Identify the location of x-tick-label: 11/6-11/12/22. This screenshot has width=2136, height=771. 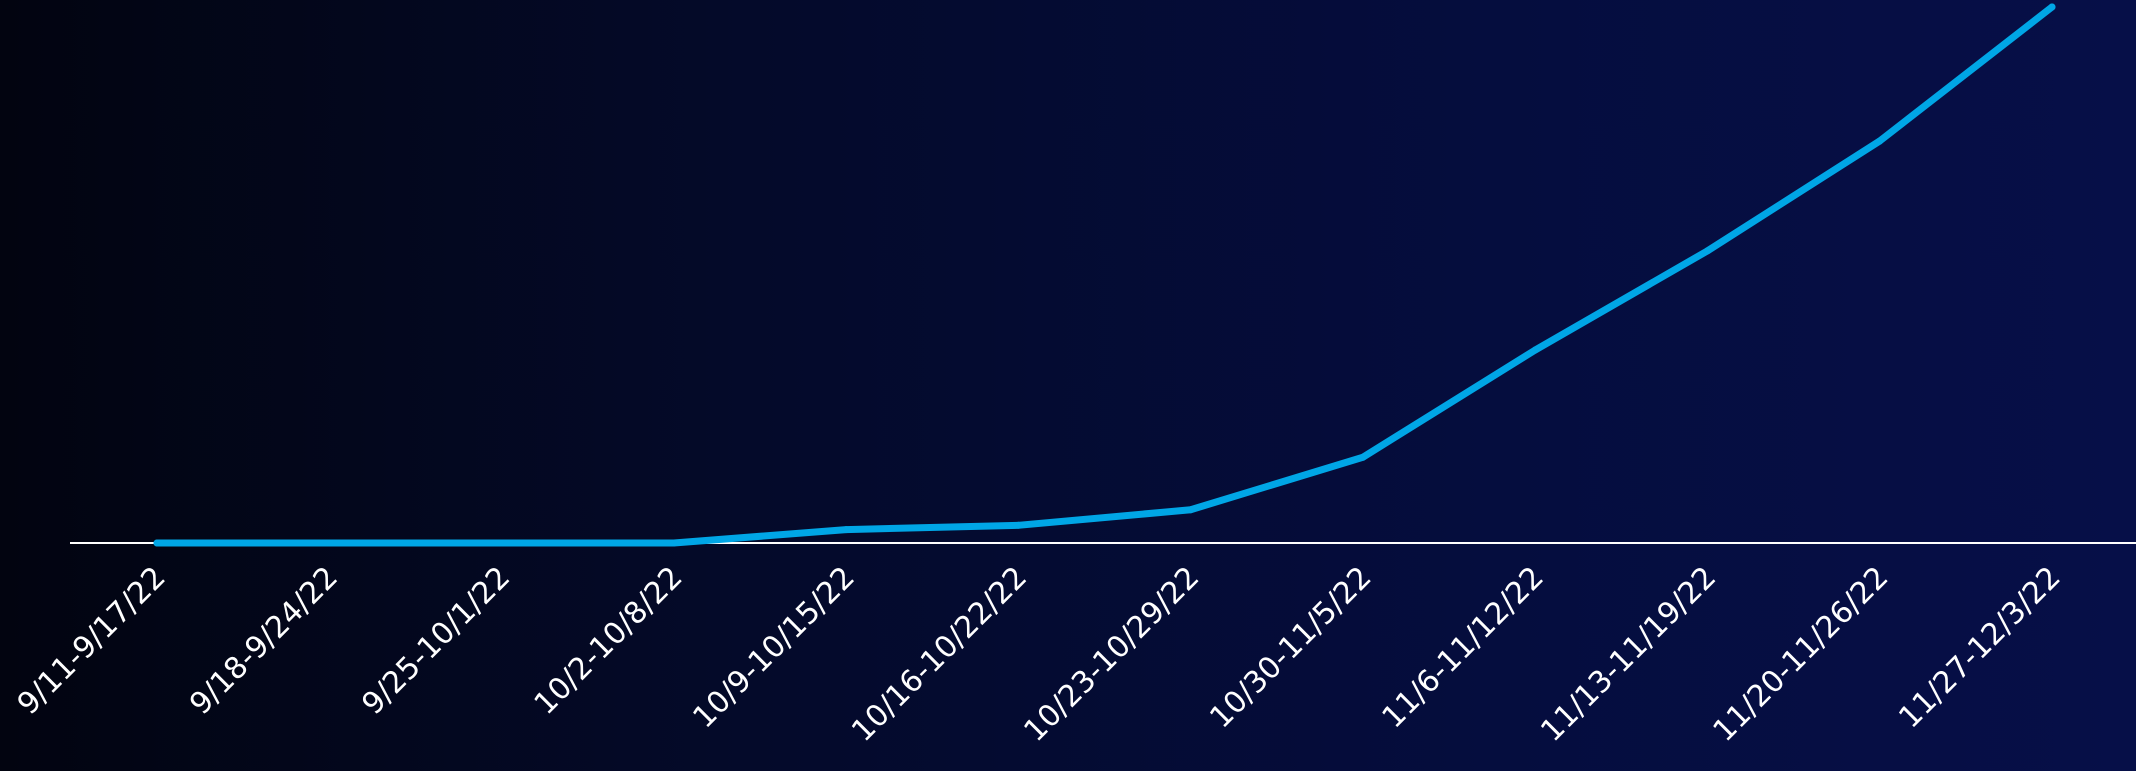
(1463, 647).